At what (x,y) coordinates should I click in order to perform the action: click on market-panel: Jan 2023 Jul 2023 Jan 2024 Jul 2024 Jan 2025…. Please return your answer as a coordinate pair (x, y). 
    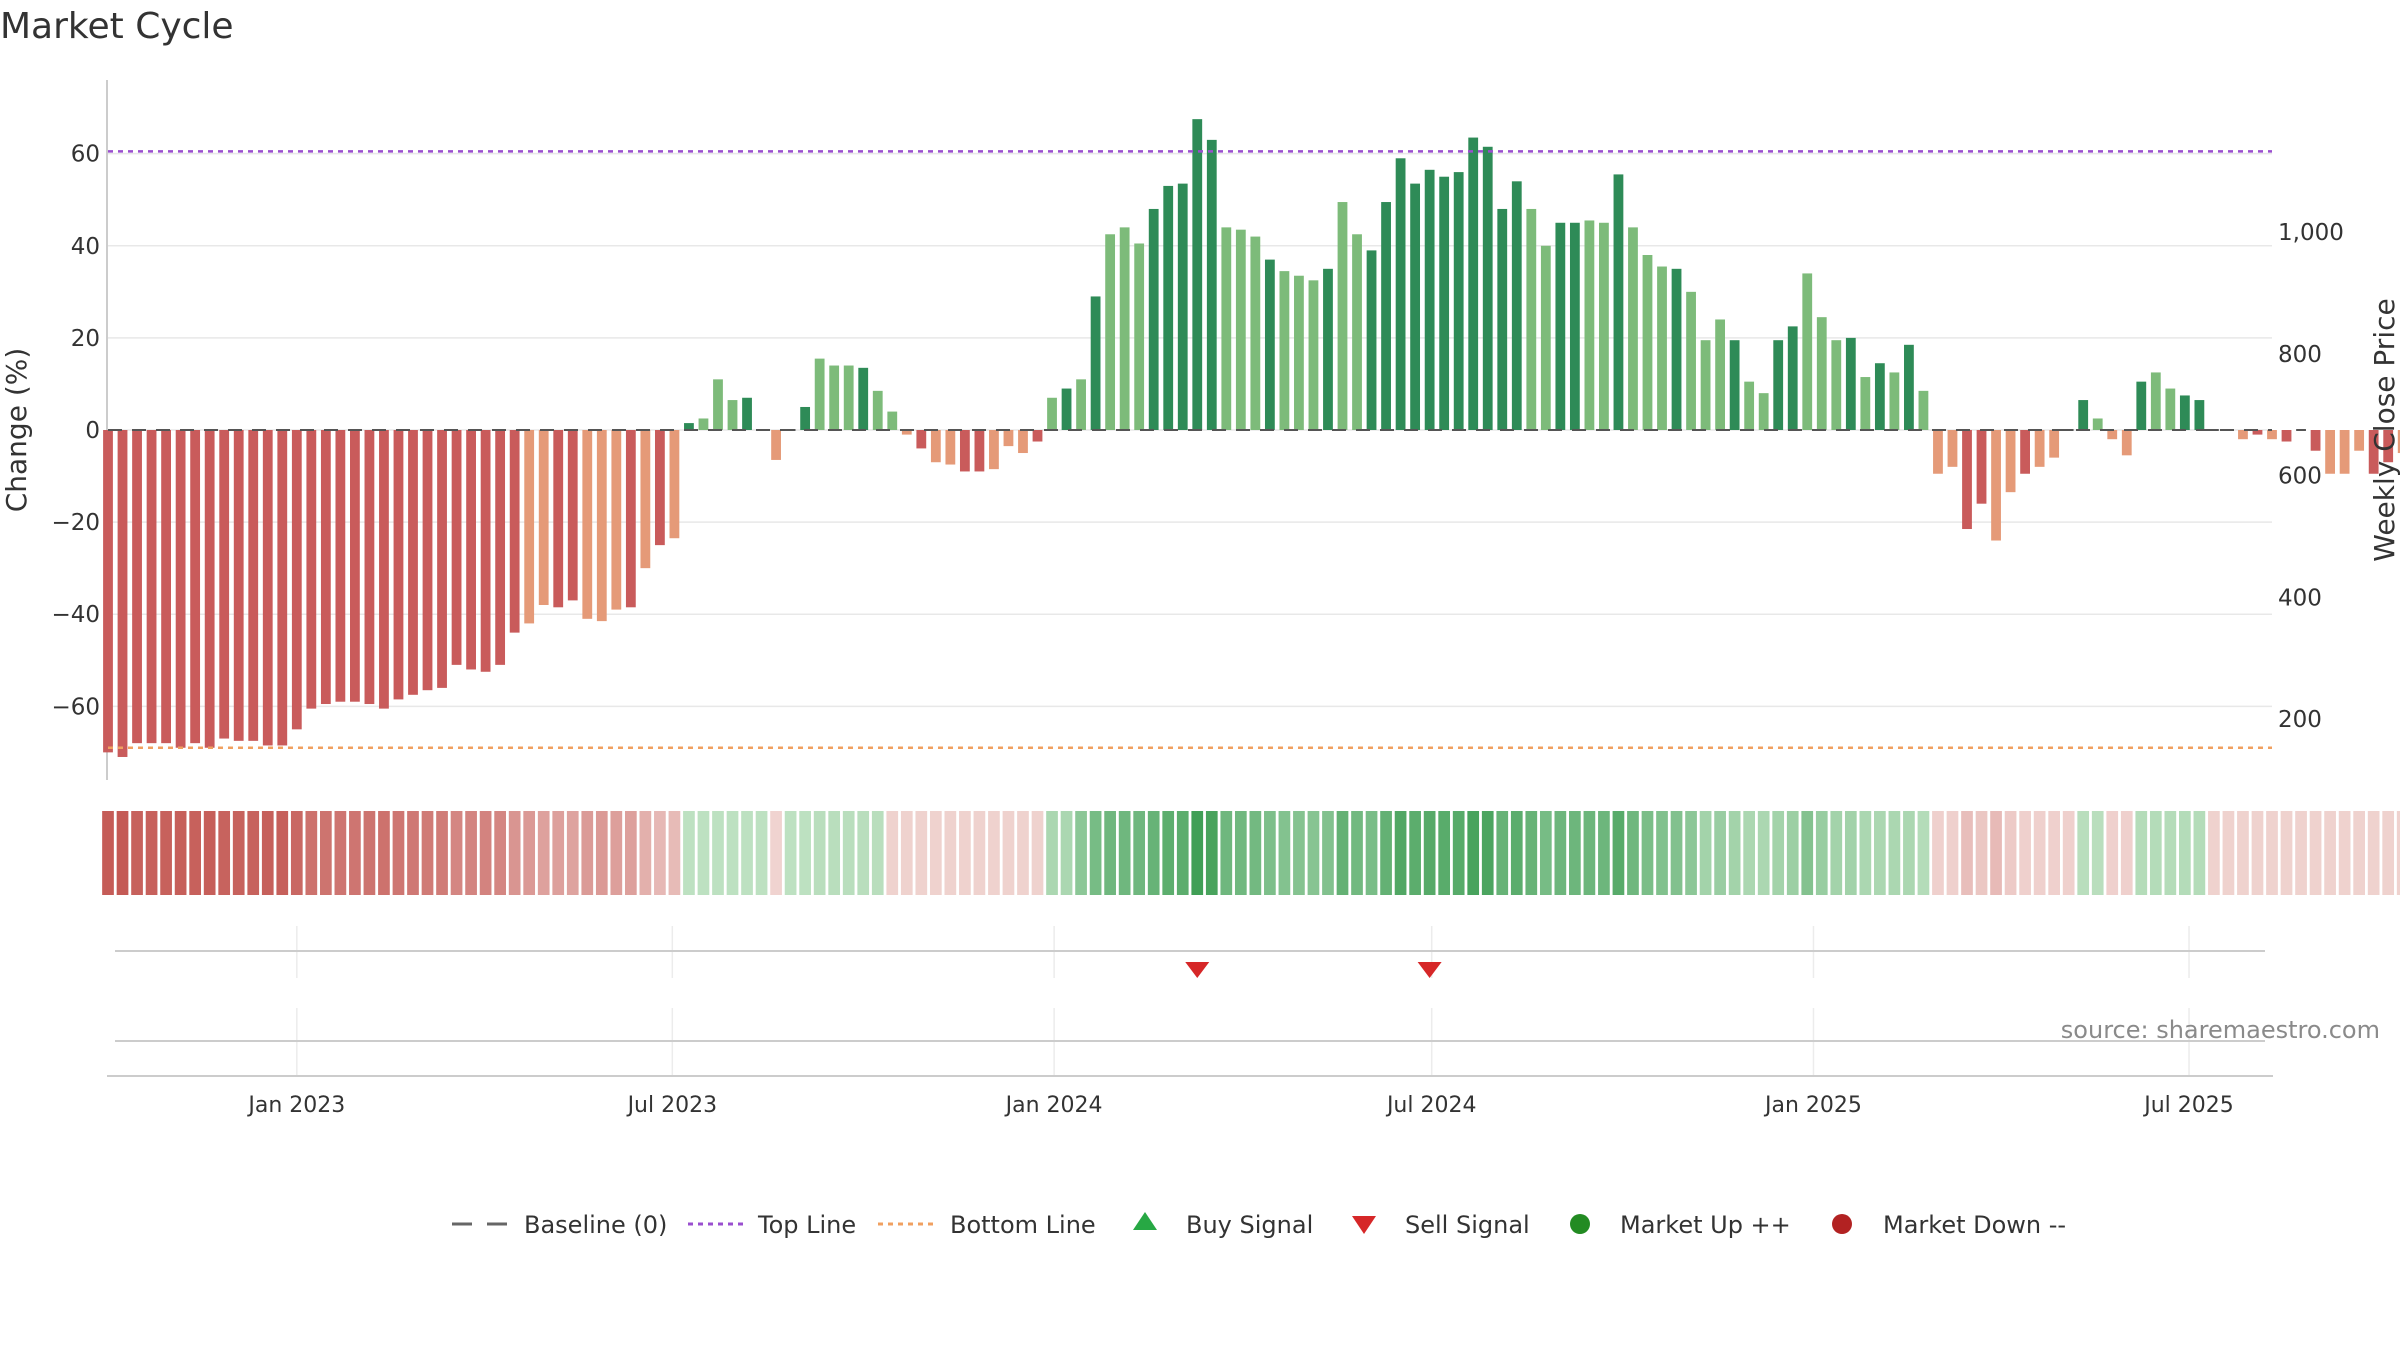
    Looking at the image, I should click on (1190, 1063).